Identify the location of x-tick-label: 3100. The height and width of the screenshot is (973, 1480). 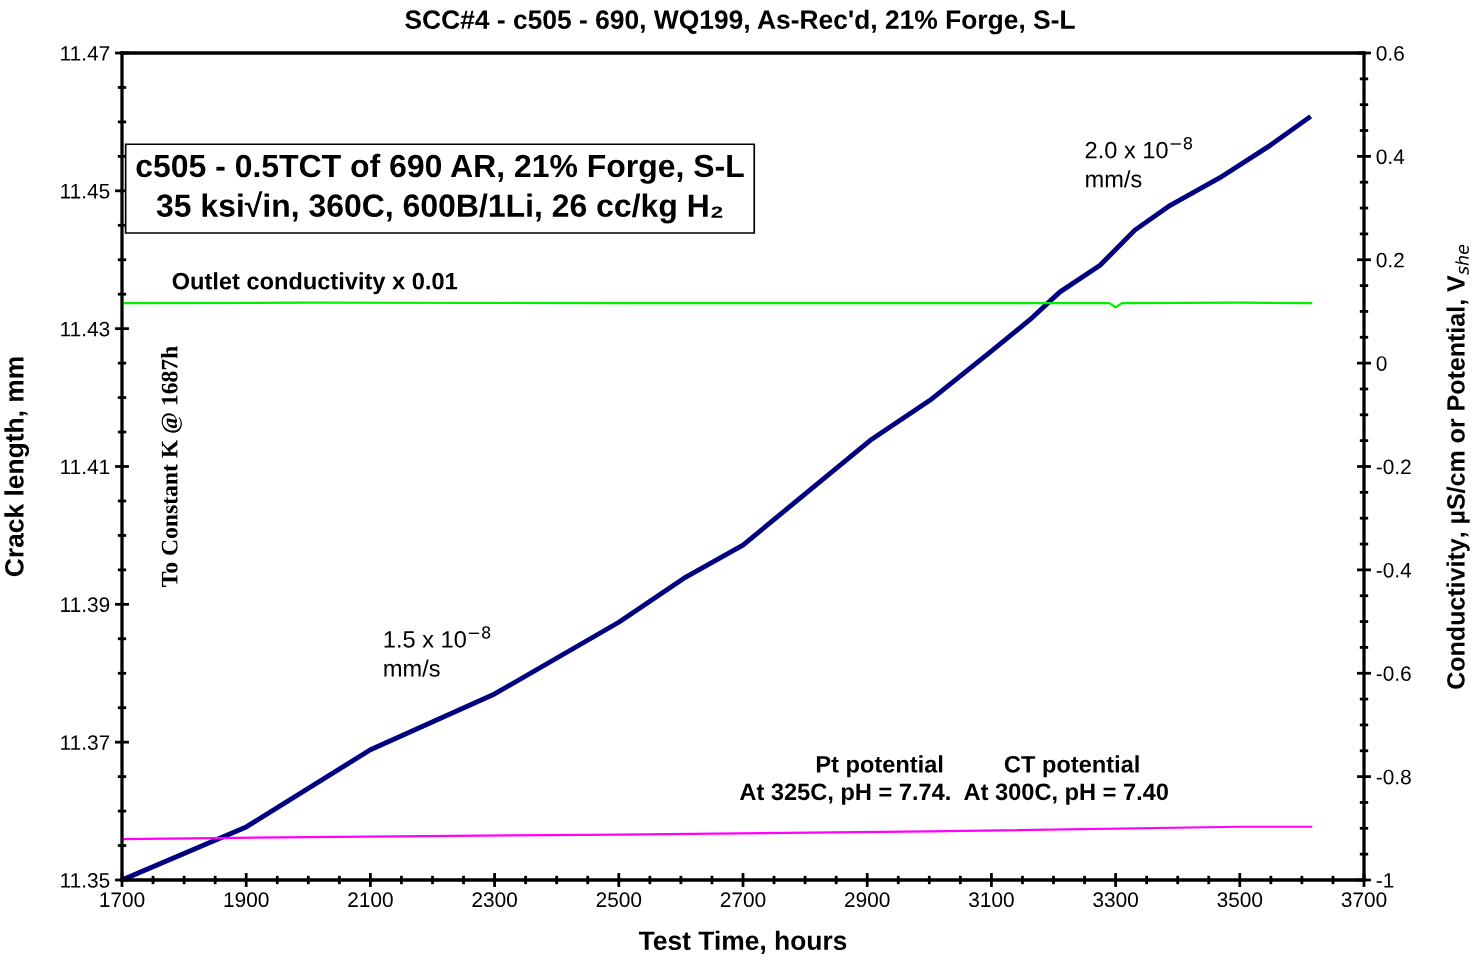
(991, 900).